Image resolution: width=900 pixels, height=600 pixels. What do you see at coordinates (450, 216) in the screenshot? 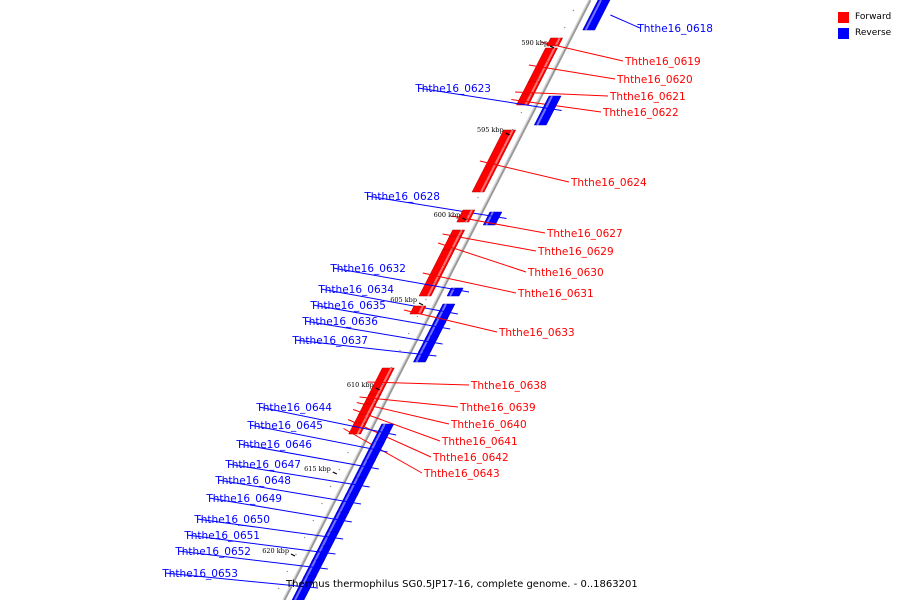
I see `scale-tick: 600 kbp` at bounding box center [450, 216].